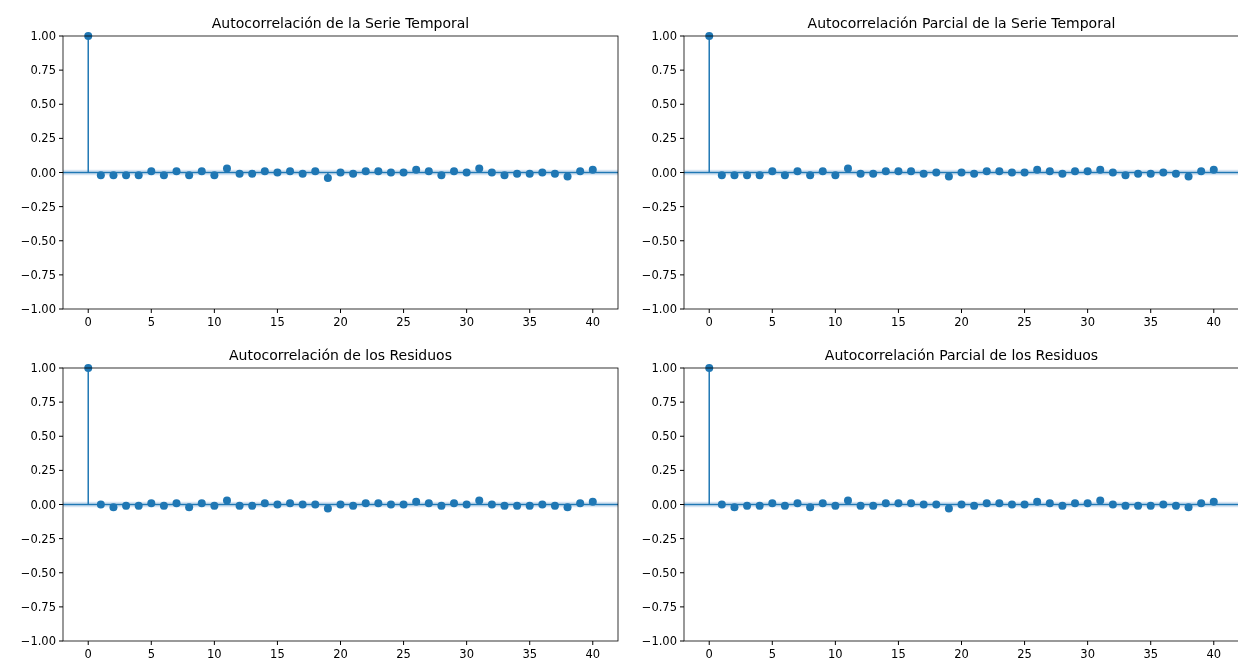 This screenshot has height=661, width=1238. Describe the element at coordinates (961, 355) in the screenshot. I see `chart-title: Autocorrelación Parcial de los Residuos` at that location.